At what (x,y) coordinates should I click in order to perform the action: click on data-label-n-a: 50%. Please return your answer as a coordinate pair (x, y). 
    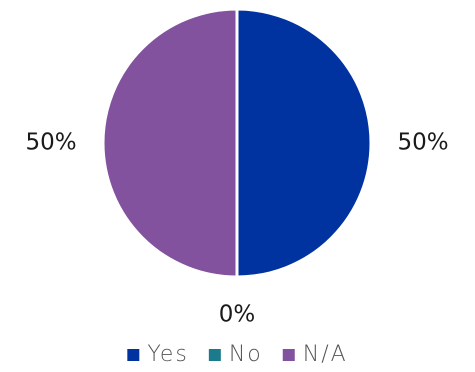
    Looking at the image, I should click on (50, 143).